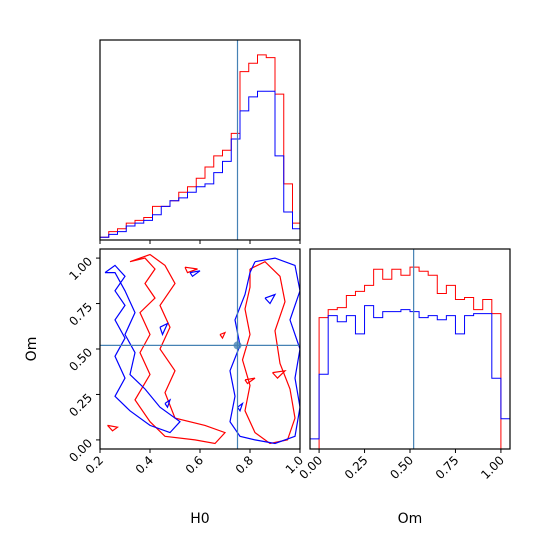  I want to click on h0-marginal-ticks, so click(200, 242).